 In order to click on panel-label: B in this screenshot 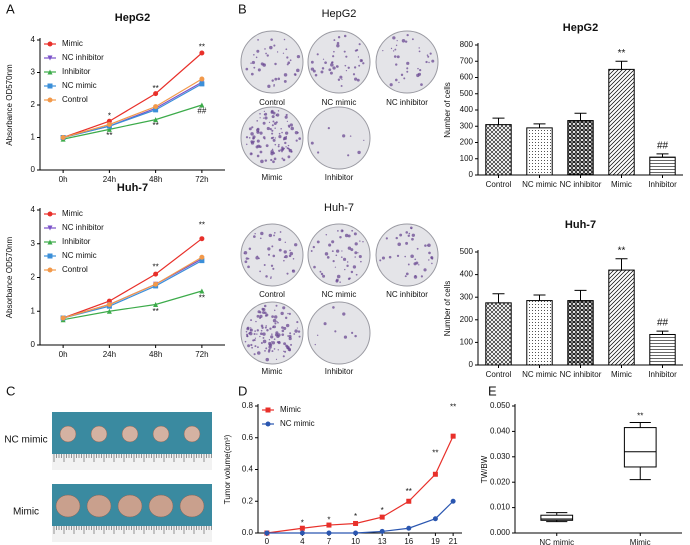, I will do `click(242, 8)`.